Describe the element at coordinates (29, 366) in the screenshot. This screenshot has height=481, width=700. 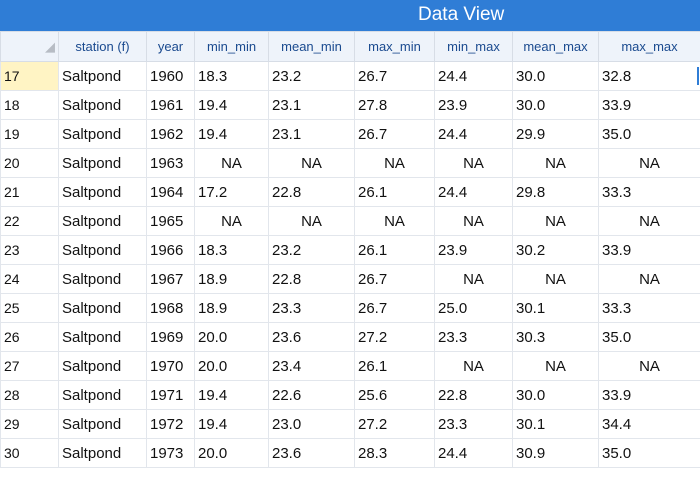
I see `row-number: 27` at that location.